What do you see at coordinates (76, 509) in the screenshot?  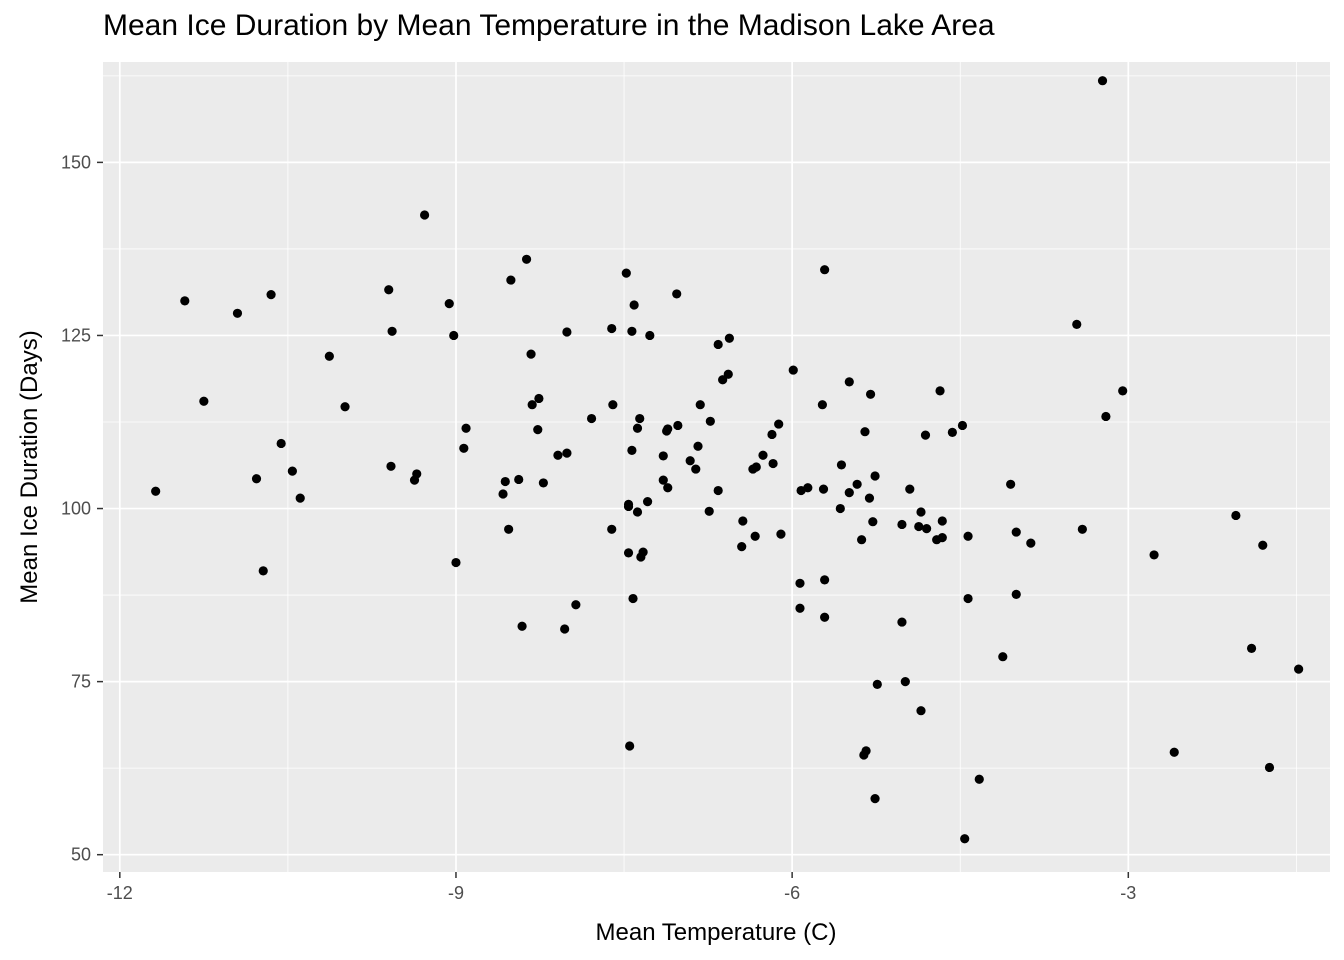 I see `y-tick-label: 100` at bounding box center [76, 509].